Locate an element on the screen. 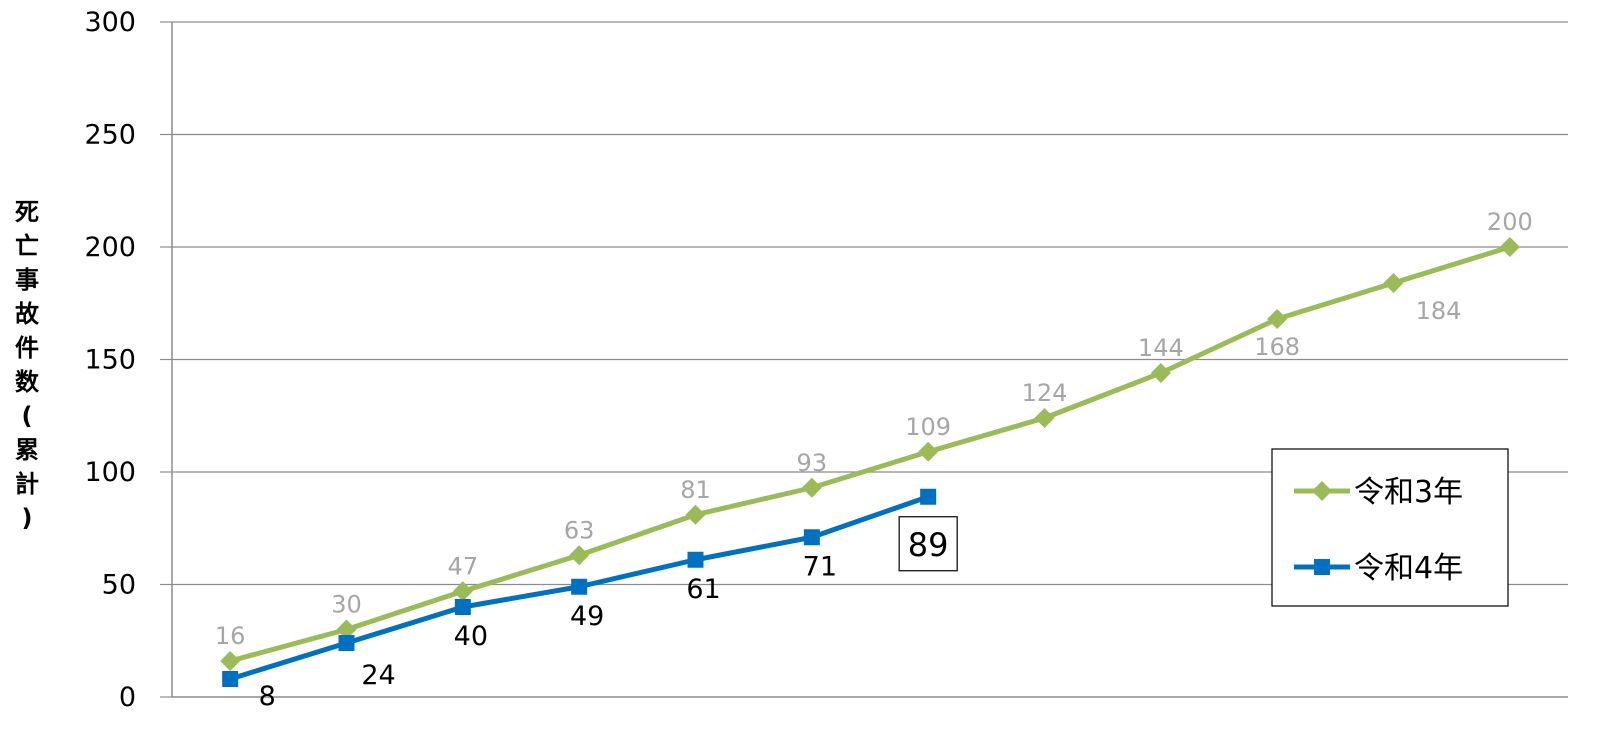 Image resolution: width=1612 pixels, height=733 pixels. y-axis-label-char: 死 is located at coordinates (27, 212).